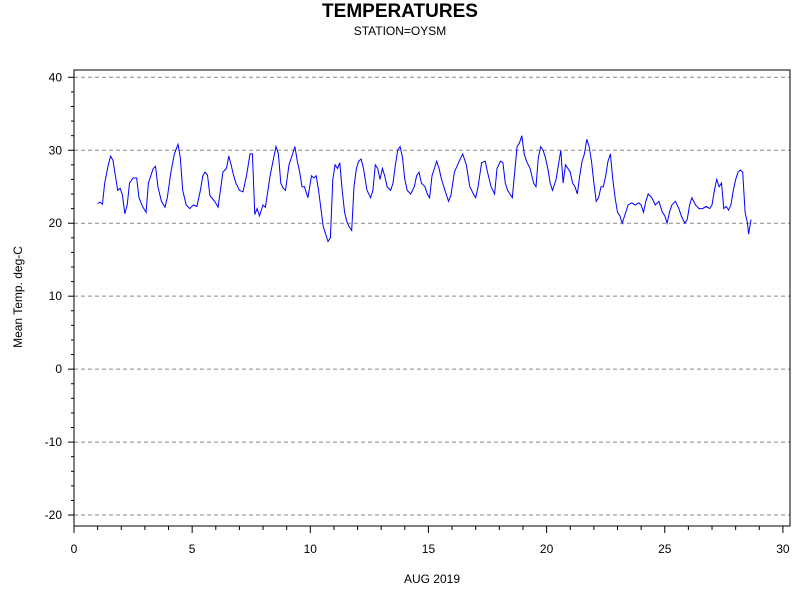 The width and height of the screenshot is (800, 600). Describe the element at coordinates (665, 549) in the screenshot. I see `x-tick-label: 25` at that location.